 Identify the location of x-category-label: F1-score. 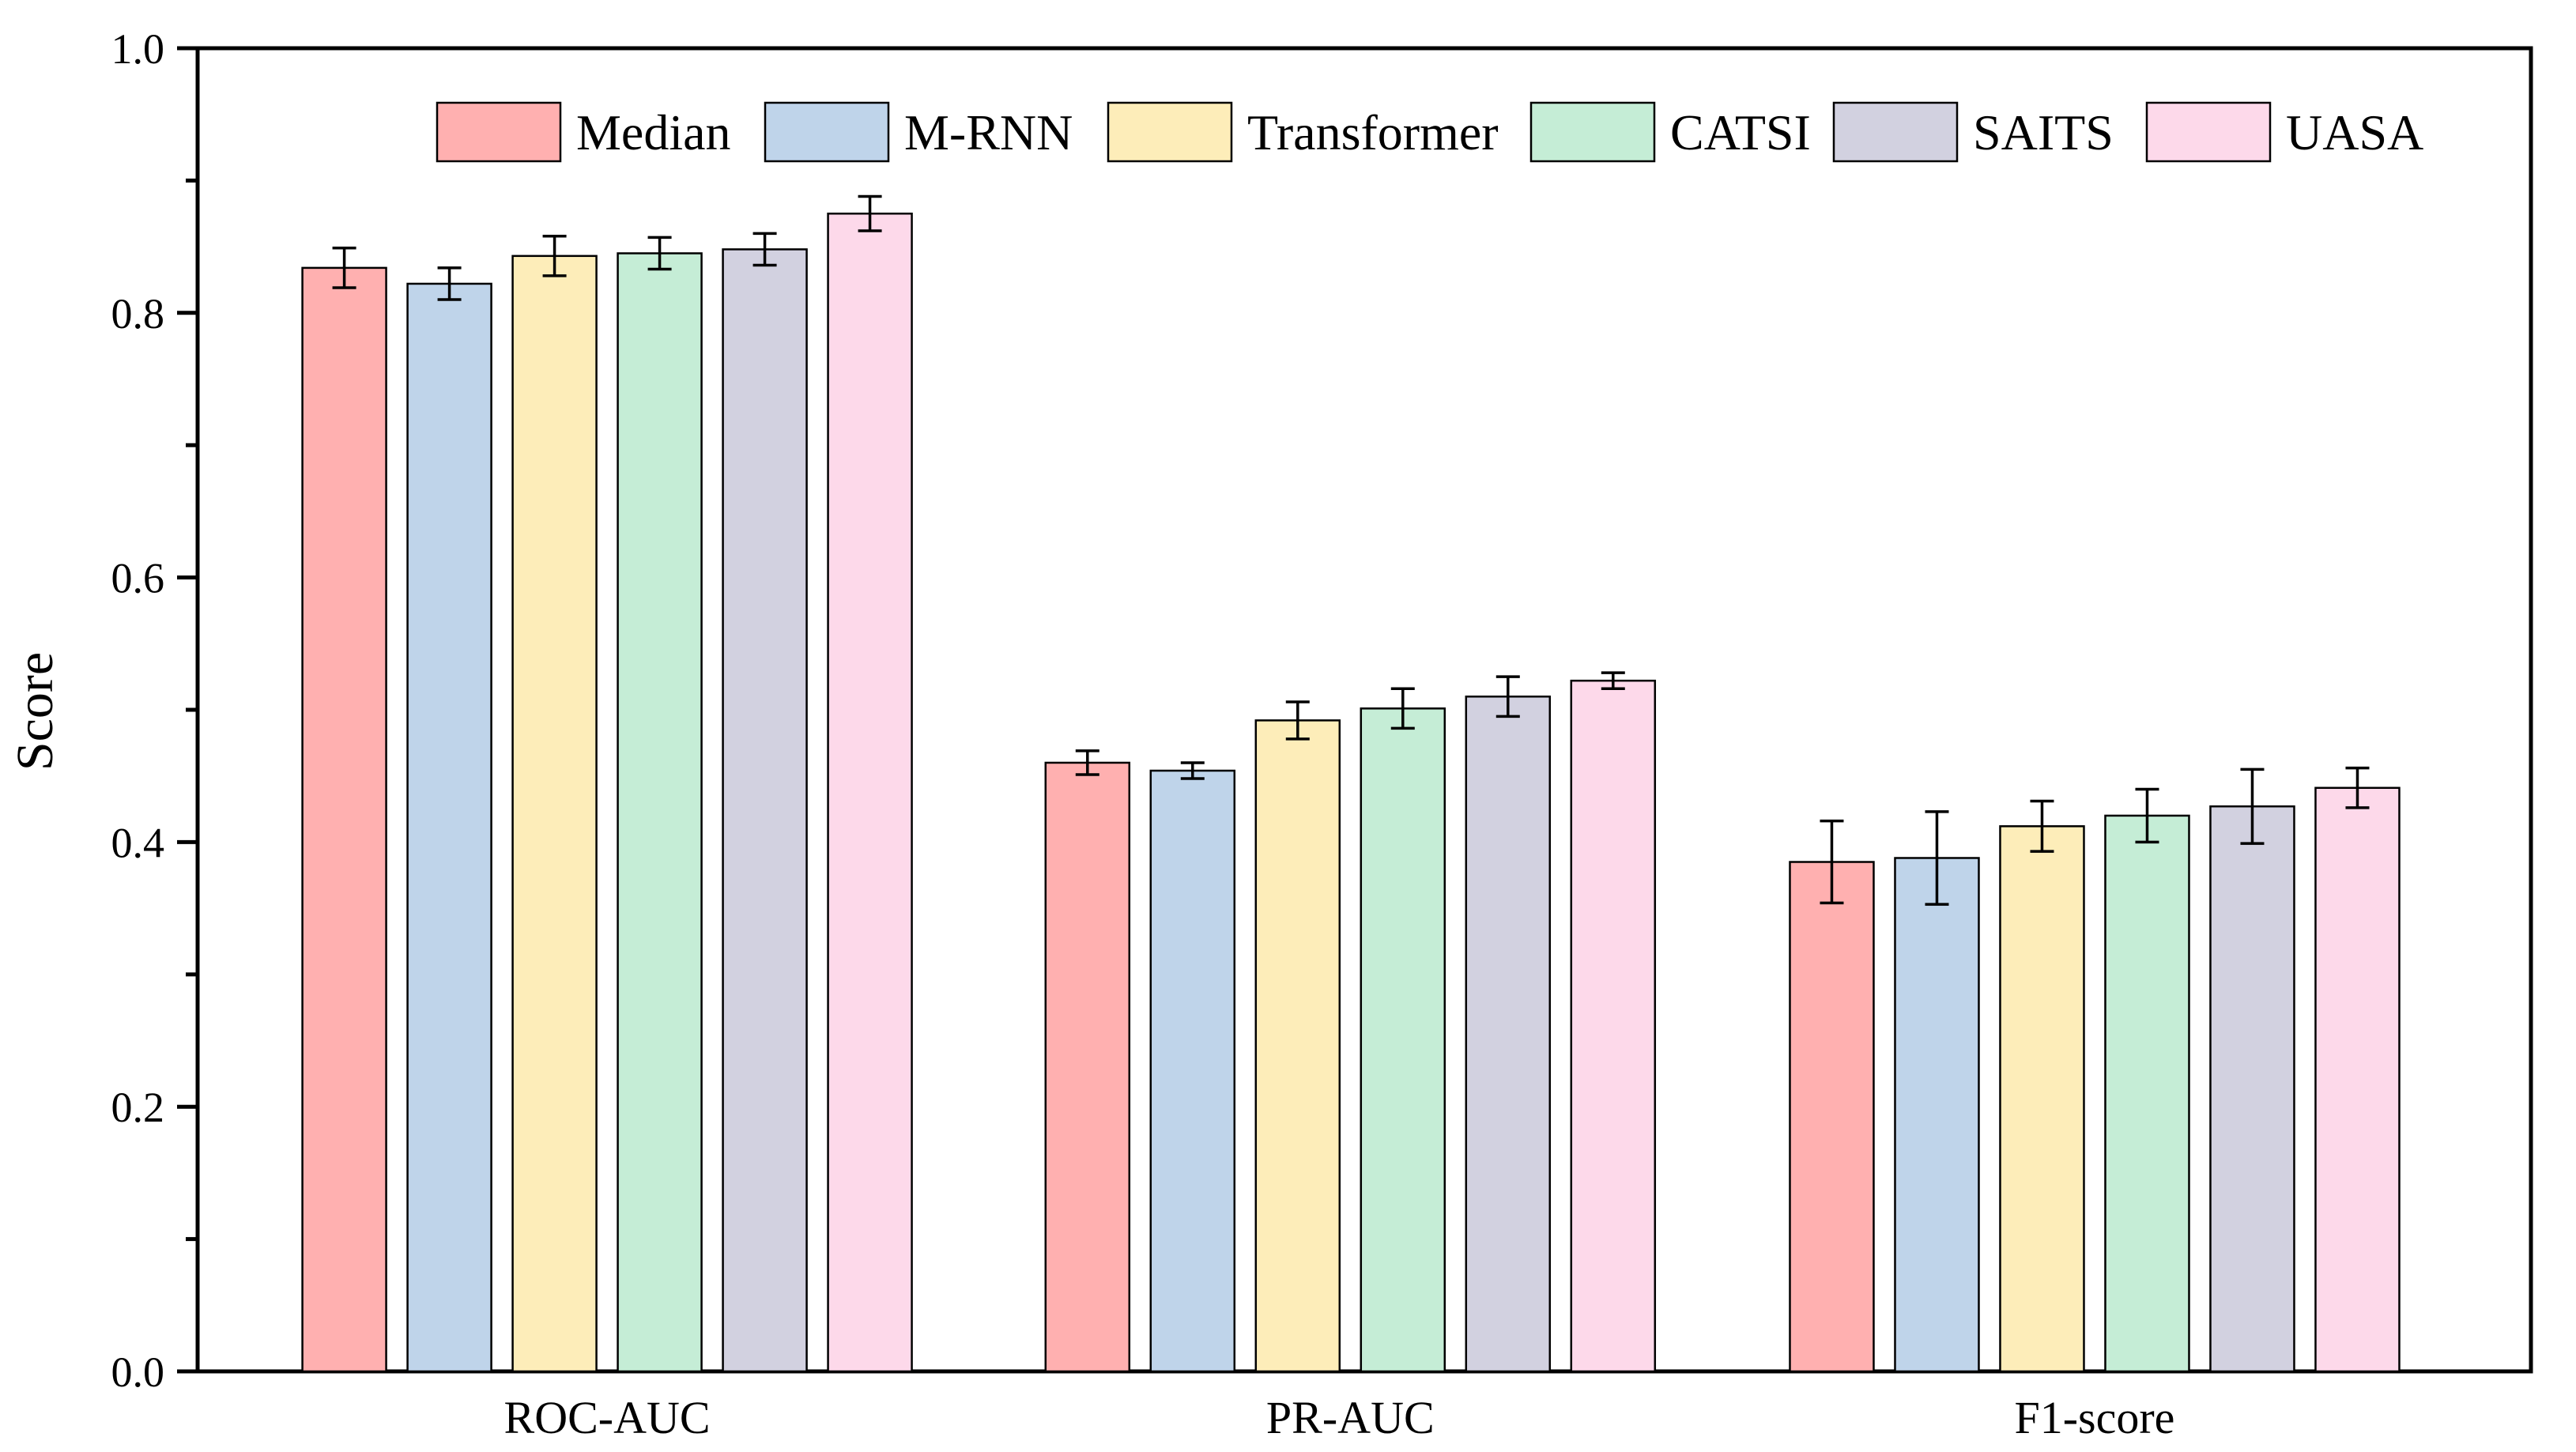
(2094, 1417).